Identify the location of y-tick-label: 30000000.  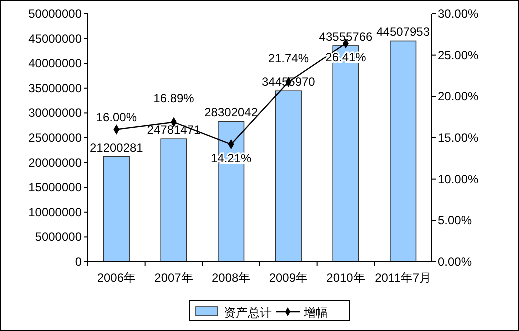
(55, 113).